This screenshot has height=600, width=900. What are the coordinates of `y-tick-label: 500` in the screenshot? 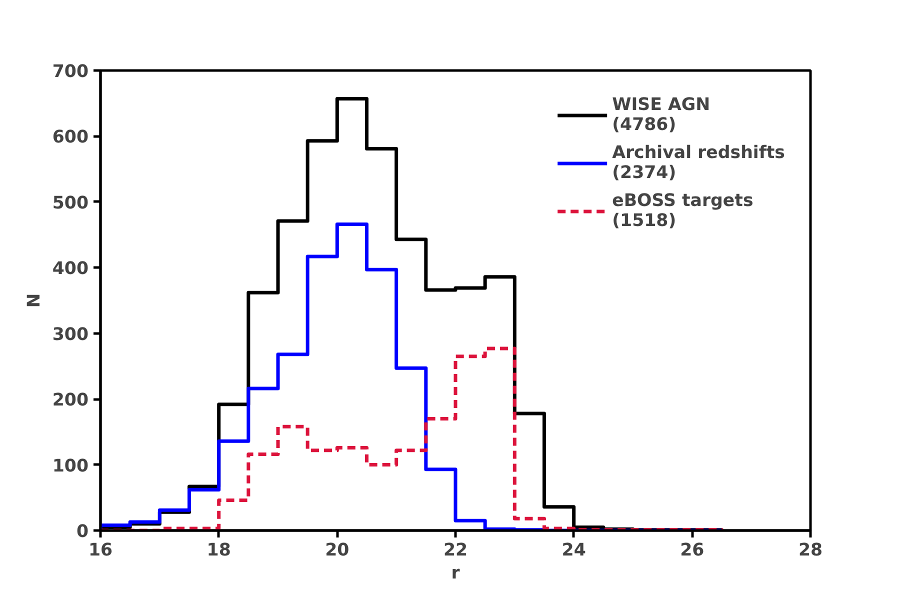 It's located at (70, 203).